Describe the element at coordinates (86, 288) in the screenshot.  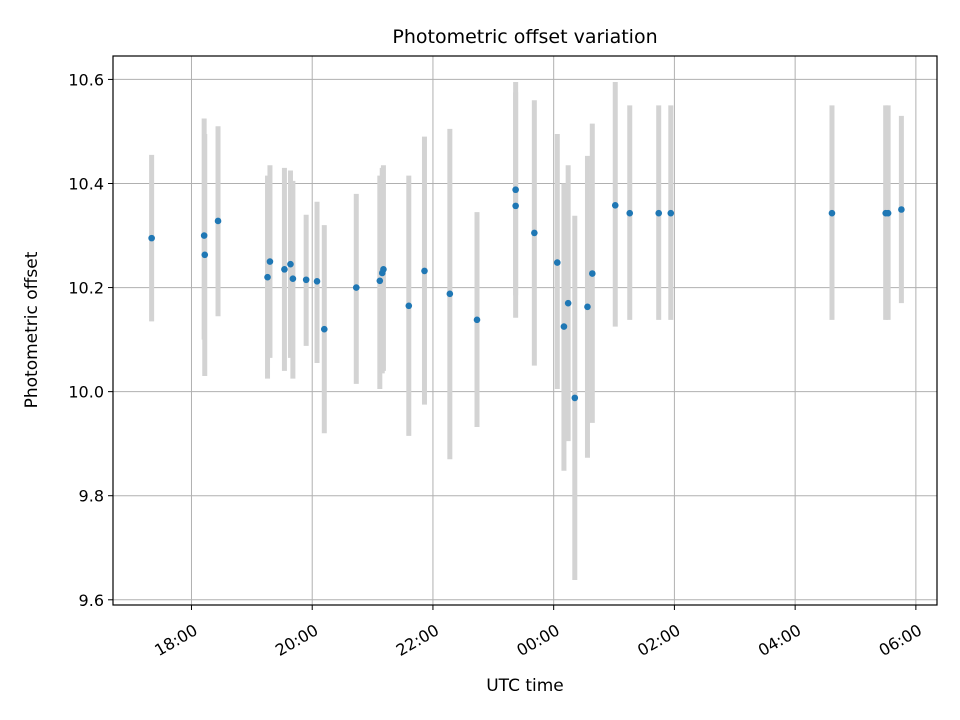
I see `y-tick-label: 10.2` at that location.